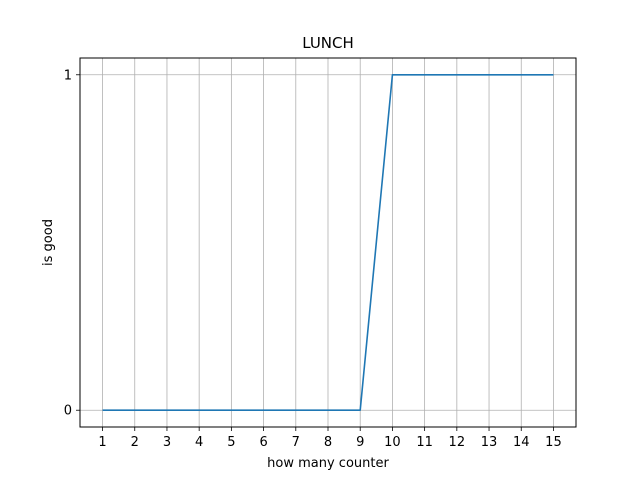  I want to click on x-tick-label: 8, so click(328, 442).